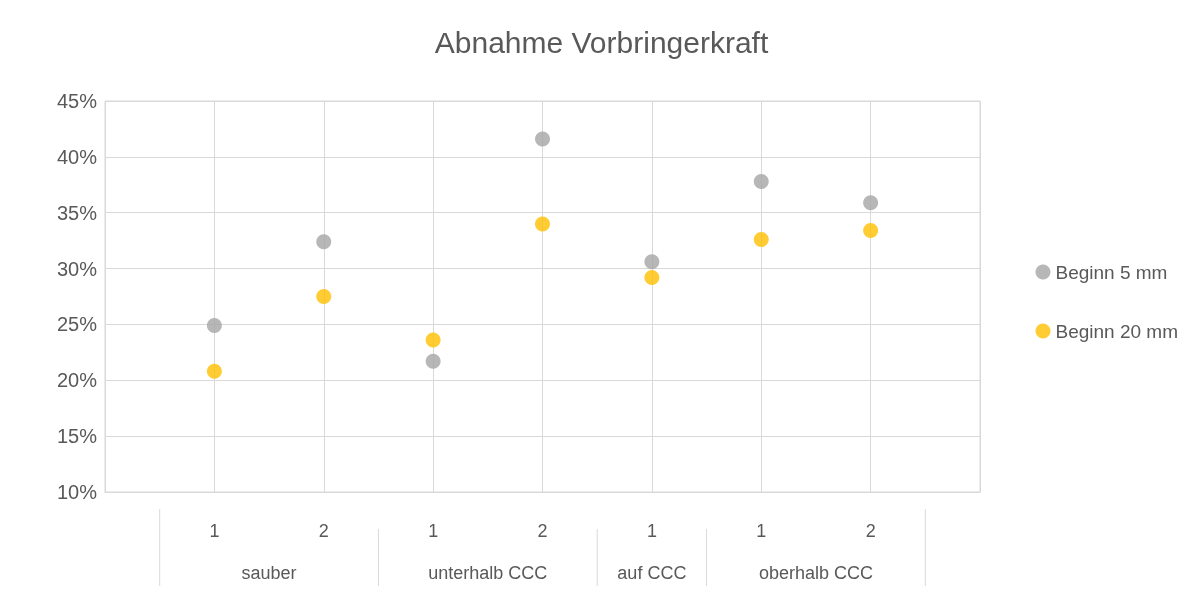 The image size is (1203, 603). Describe the element at coordinates (77, 101) in the screenshot. I see `y-tick-label: 45%` at that location.